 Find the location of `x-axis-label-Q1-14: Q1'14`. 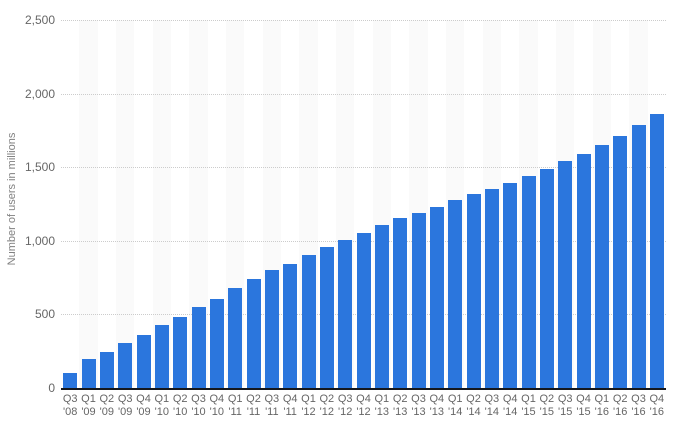

x-axis-label-Q1-14: Q1'14 is located at coordinates (455, 406).